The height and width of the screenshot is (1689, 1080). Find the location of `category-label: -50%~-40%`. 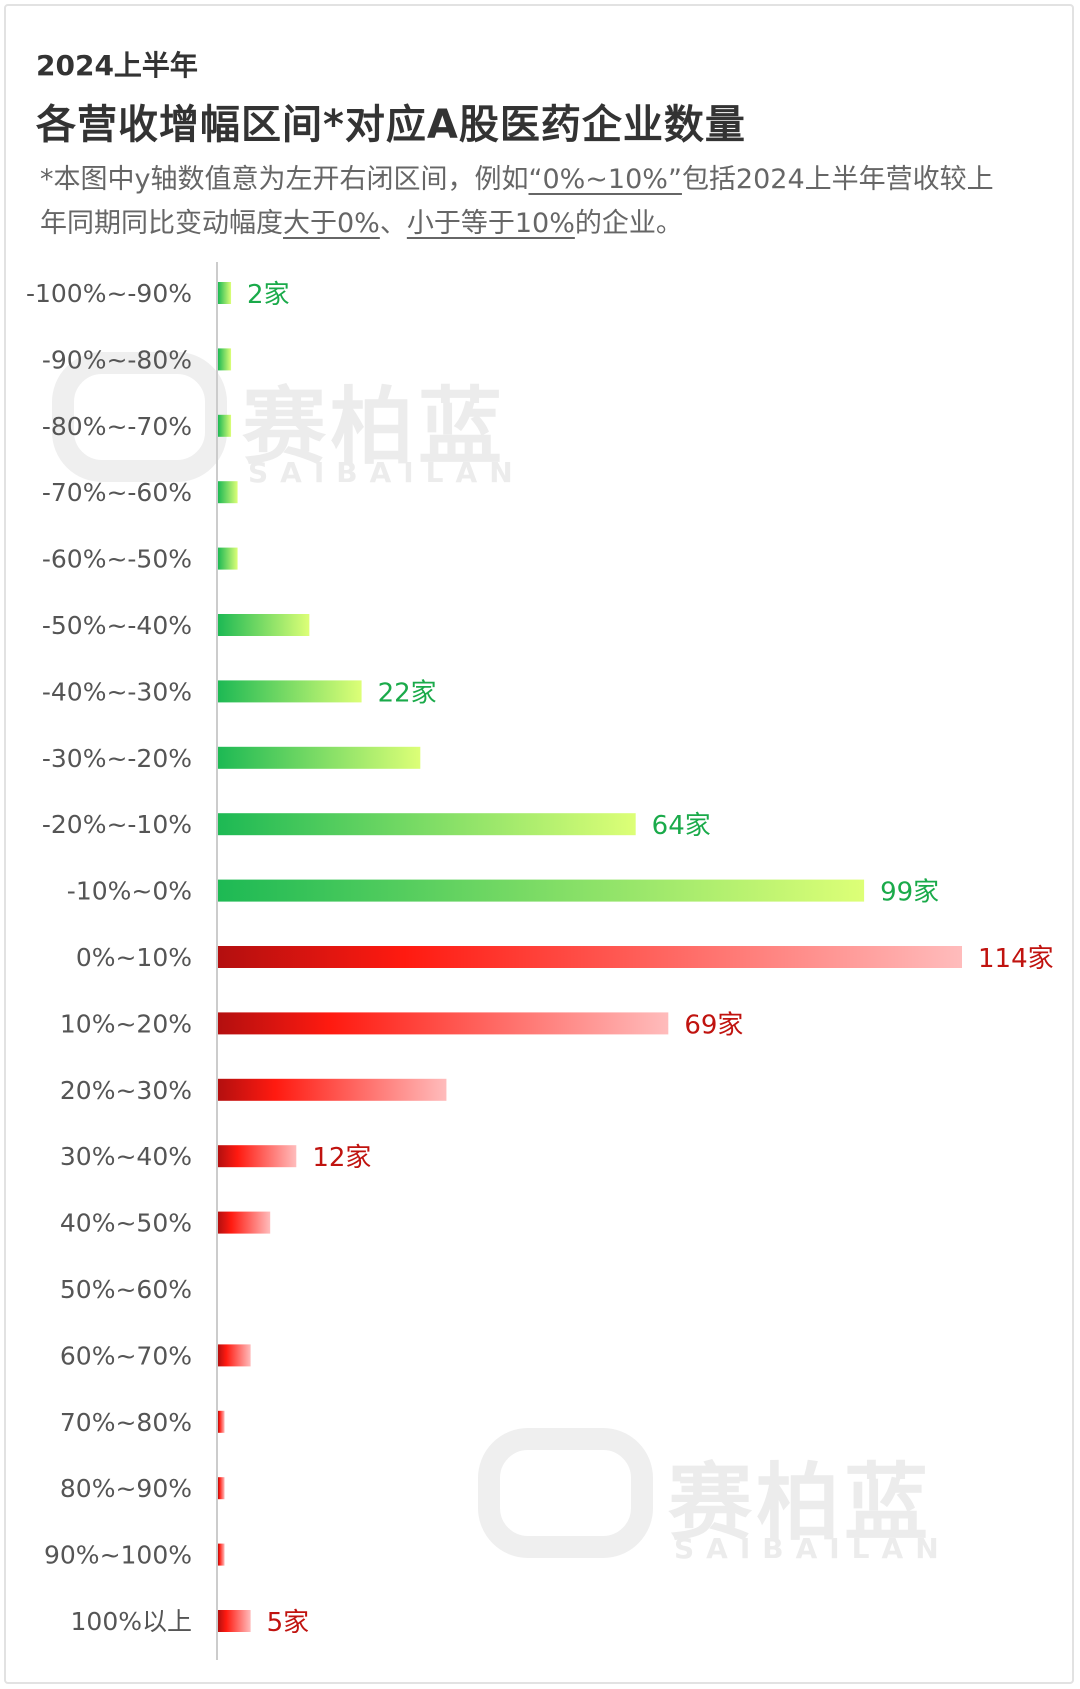

category-label: -50%~-40% is located at coordinates (117, 625).